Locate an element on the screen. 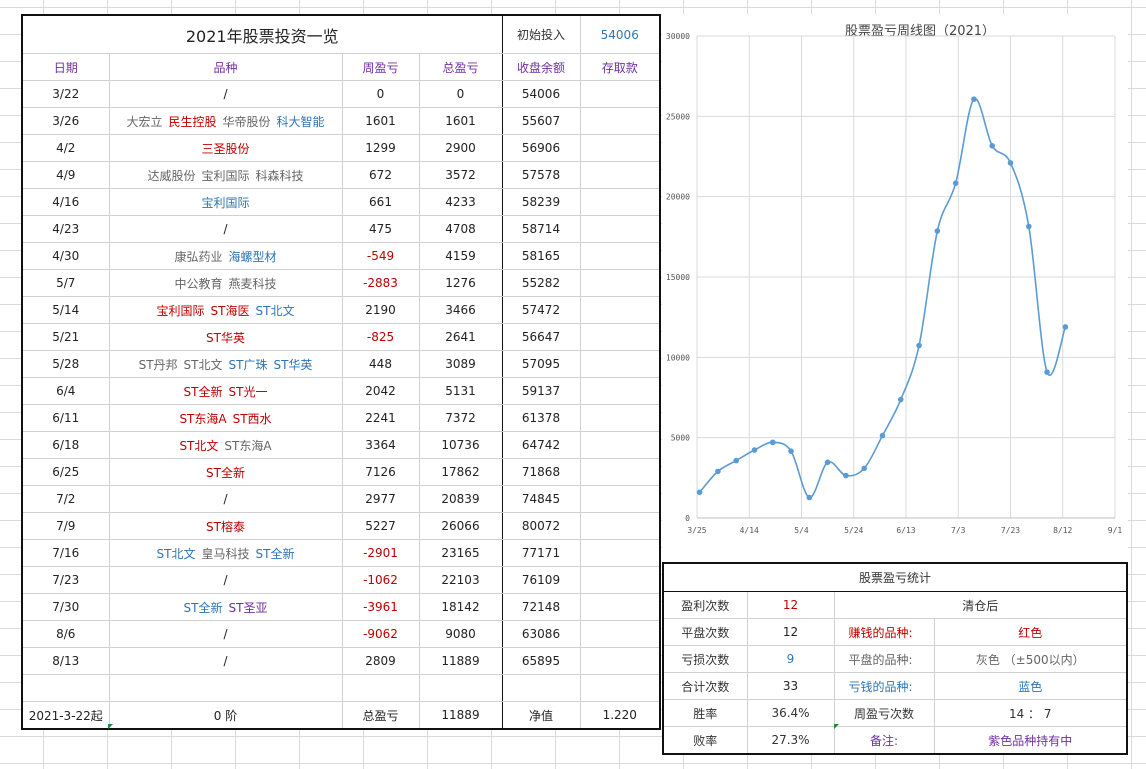 Image resolution: width=1146 pixels, height=769 pixels. balance-cell: 59137 is located at coordinates (541, 391).